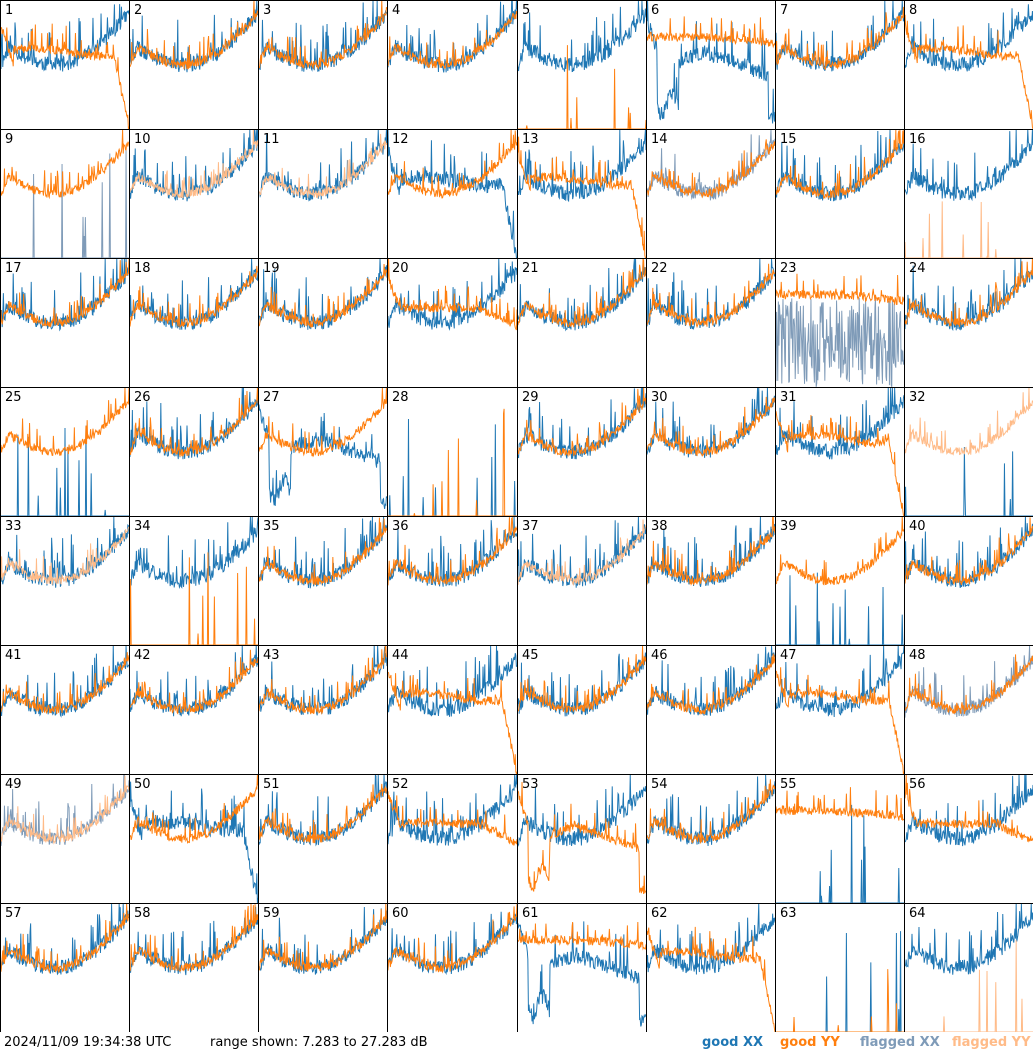  Describe the element at coordinates (271, 397) in the screenshot. I see `panel-number: 27` at that location.